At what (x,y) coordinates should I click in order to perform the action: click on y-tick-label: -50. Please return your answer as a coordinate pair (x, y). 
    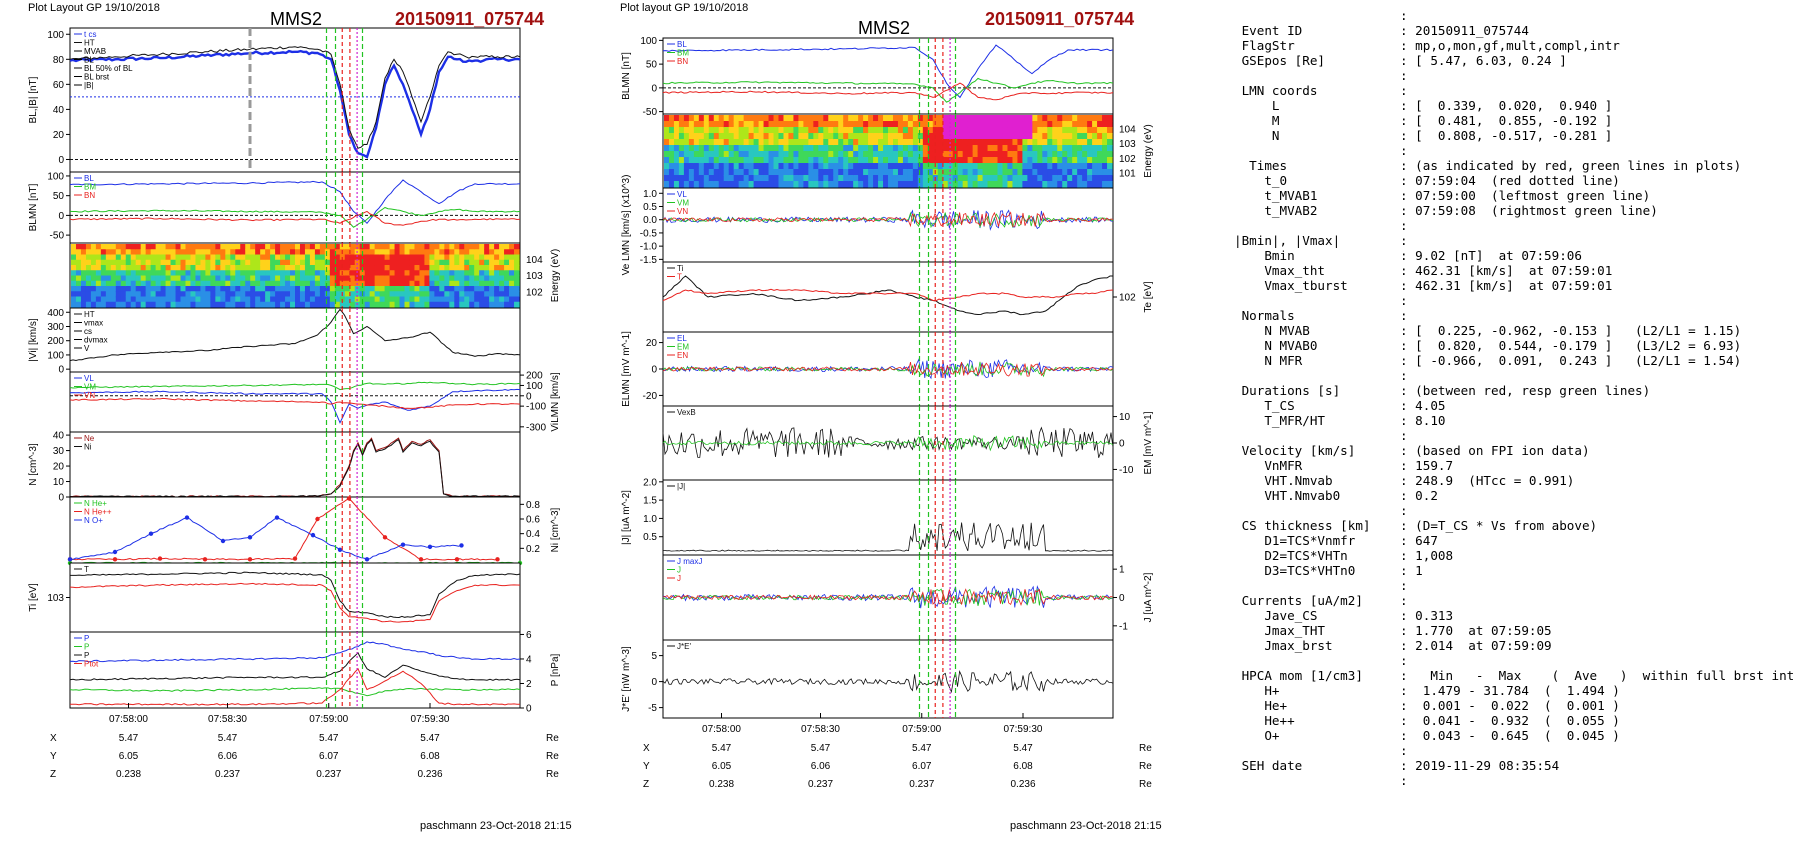
    Looking at the image, I should click on (57, 236).